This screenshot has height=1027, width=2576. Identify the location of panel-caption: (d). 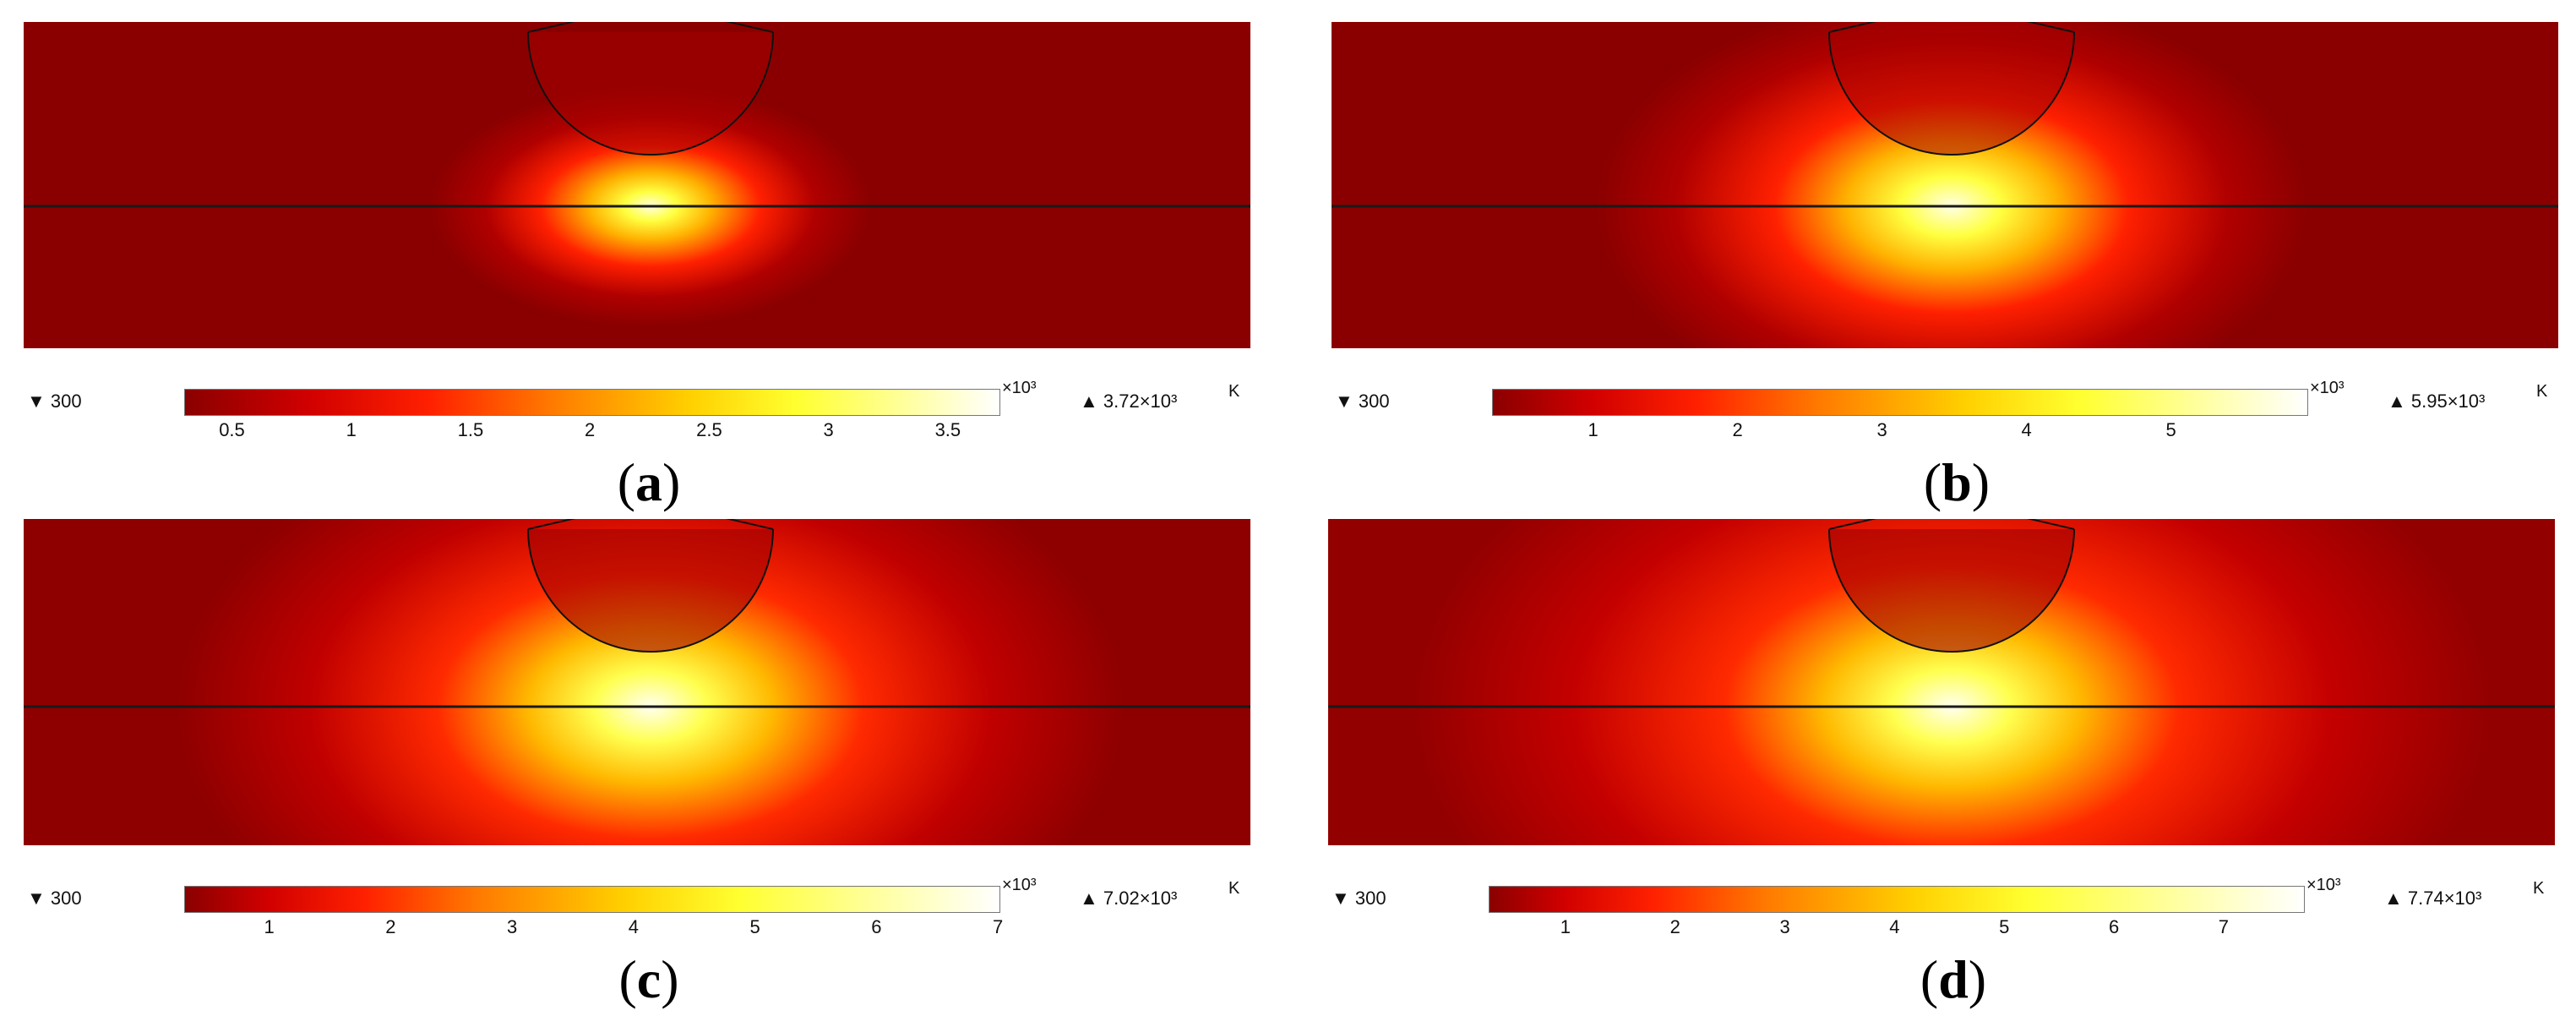
(1953, 979).